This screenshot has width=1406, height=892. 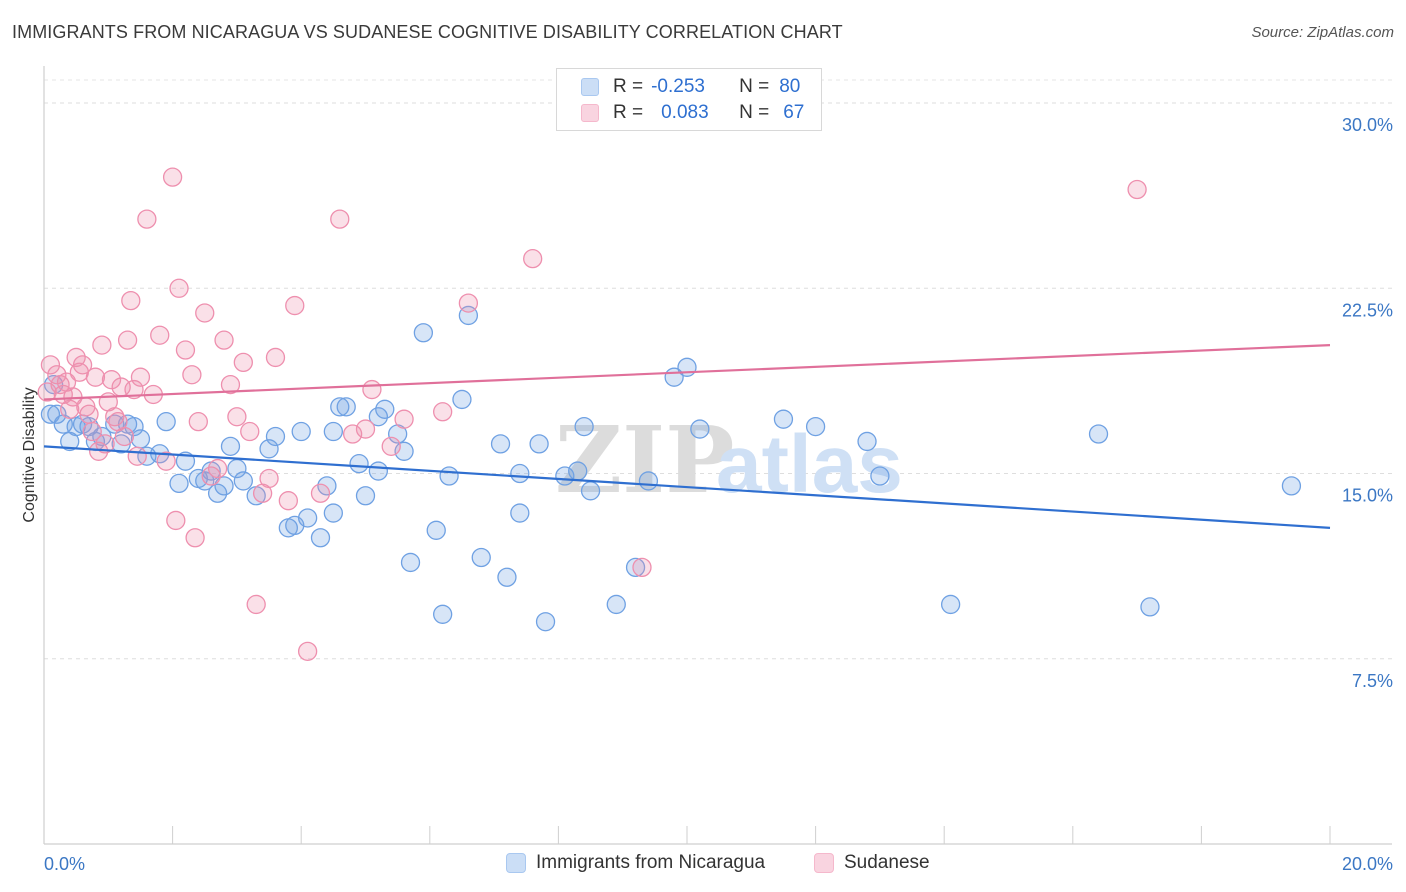 What do you see at coordinates (590, 113) in the screenshot?
I see `legend-swatch-sudanese` at bounding box center [590, 113].